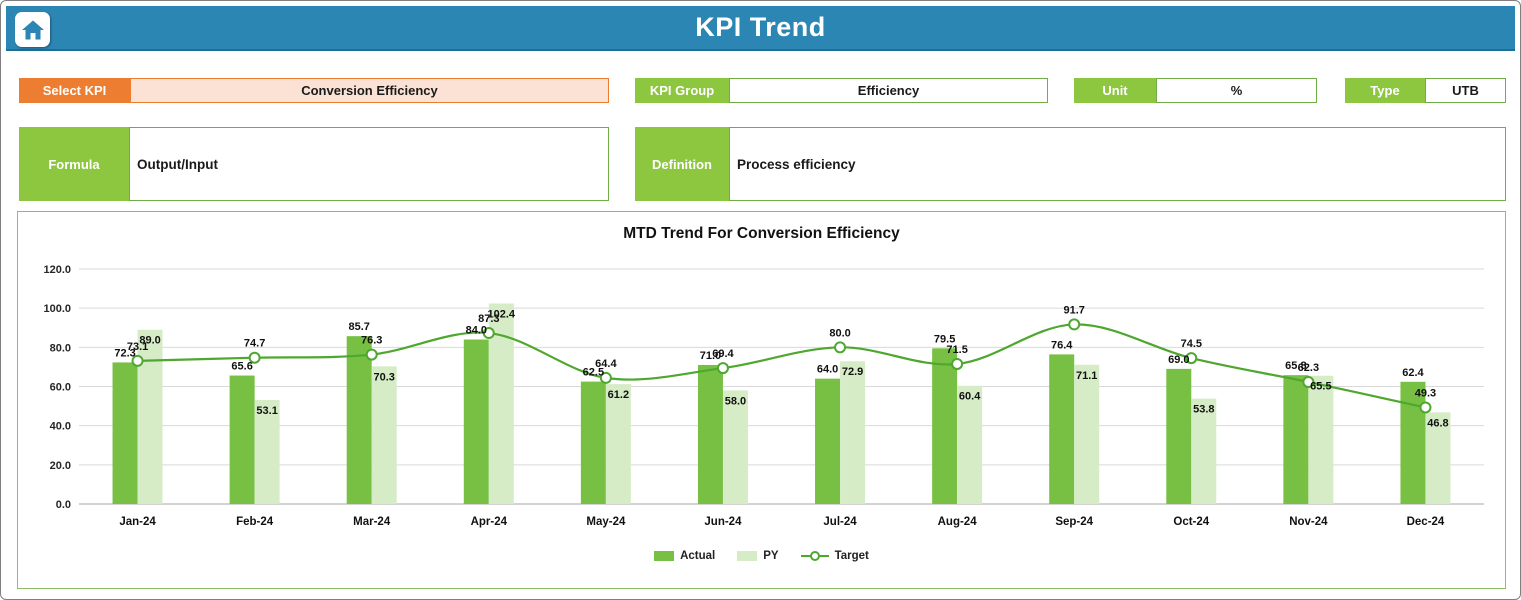 The height and width of the screenshot is (600, 1521). What do you see at coordinates (60, 427) in the screenshot?
I see `y-axis-tick-label: 40.0` at bounding box center [60, 427].